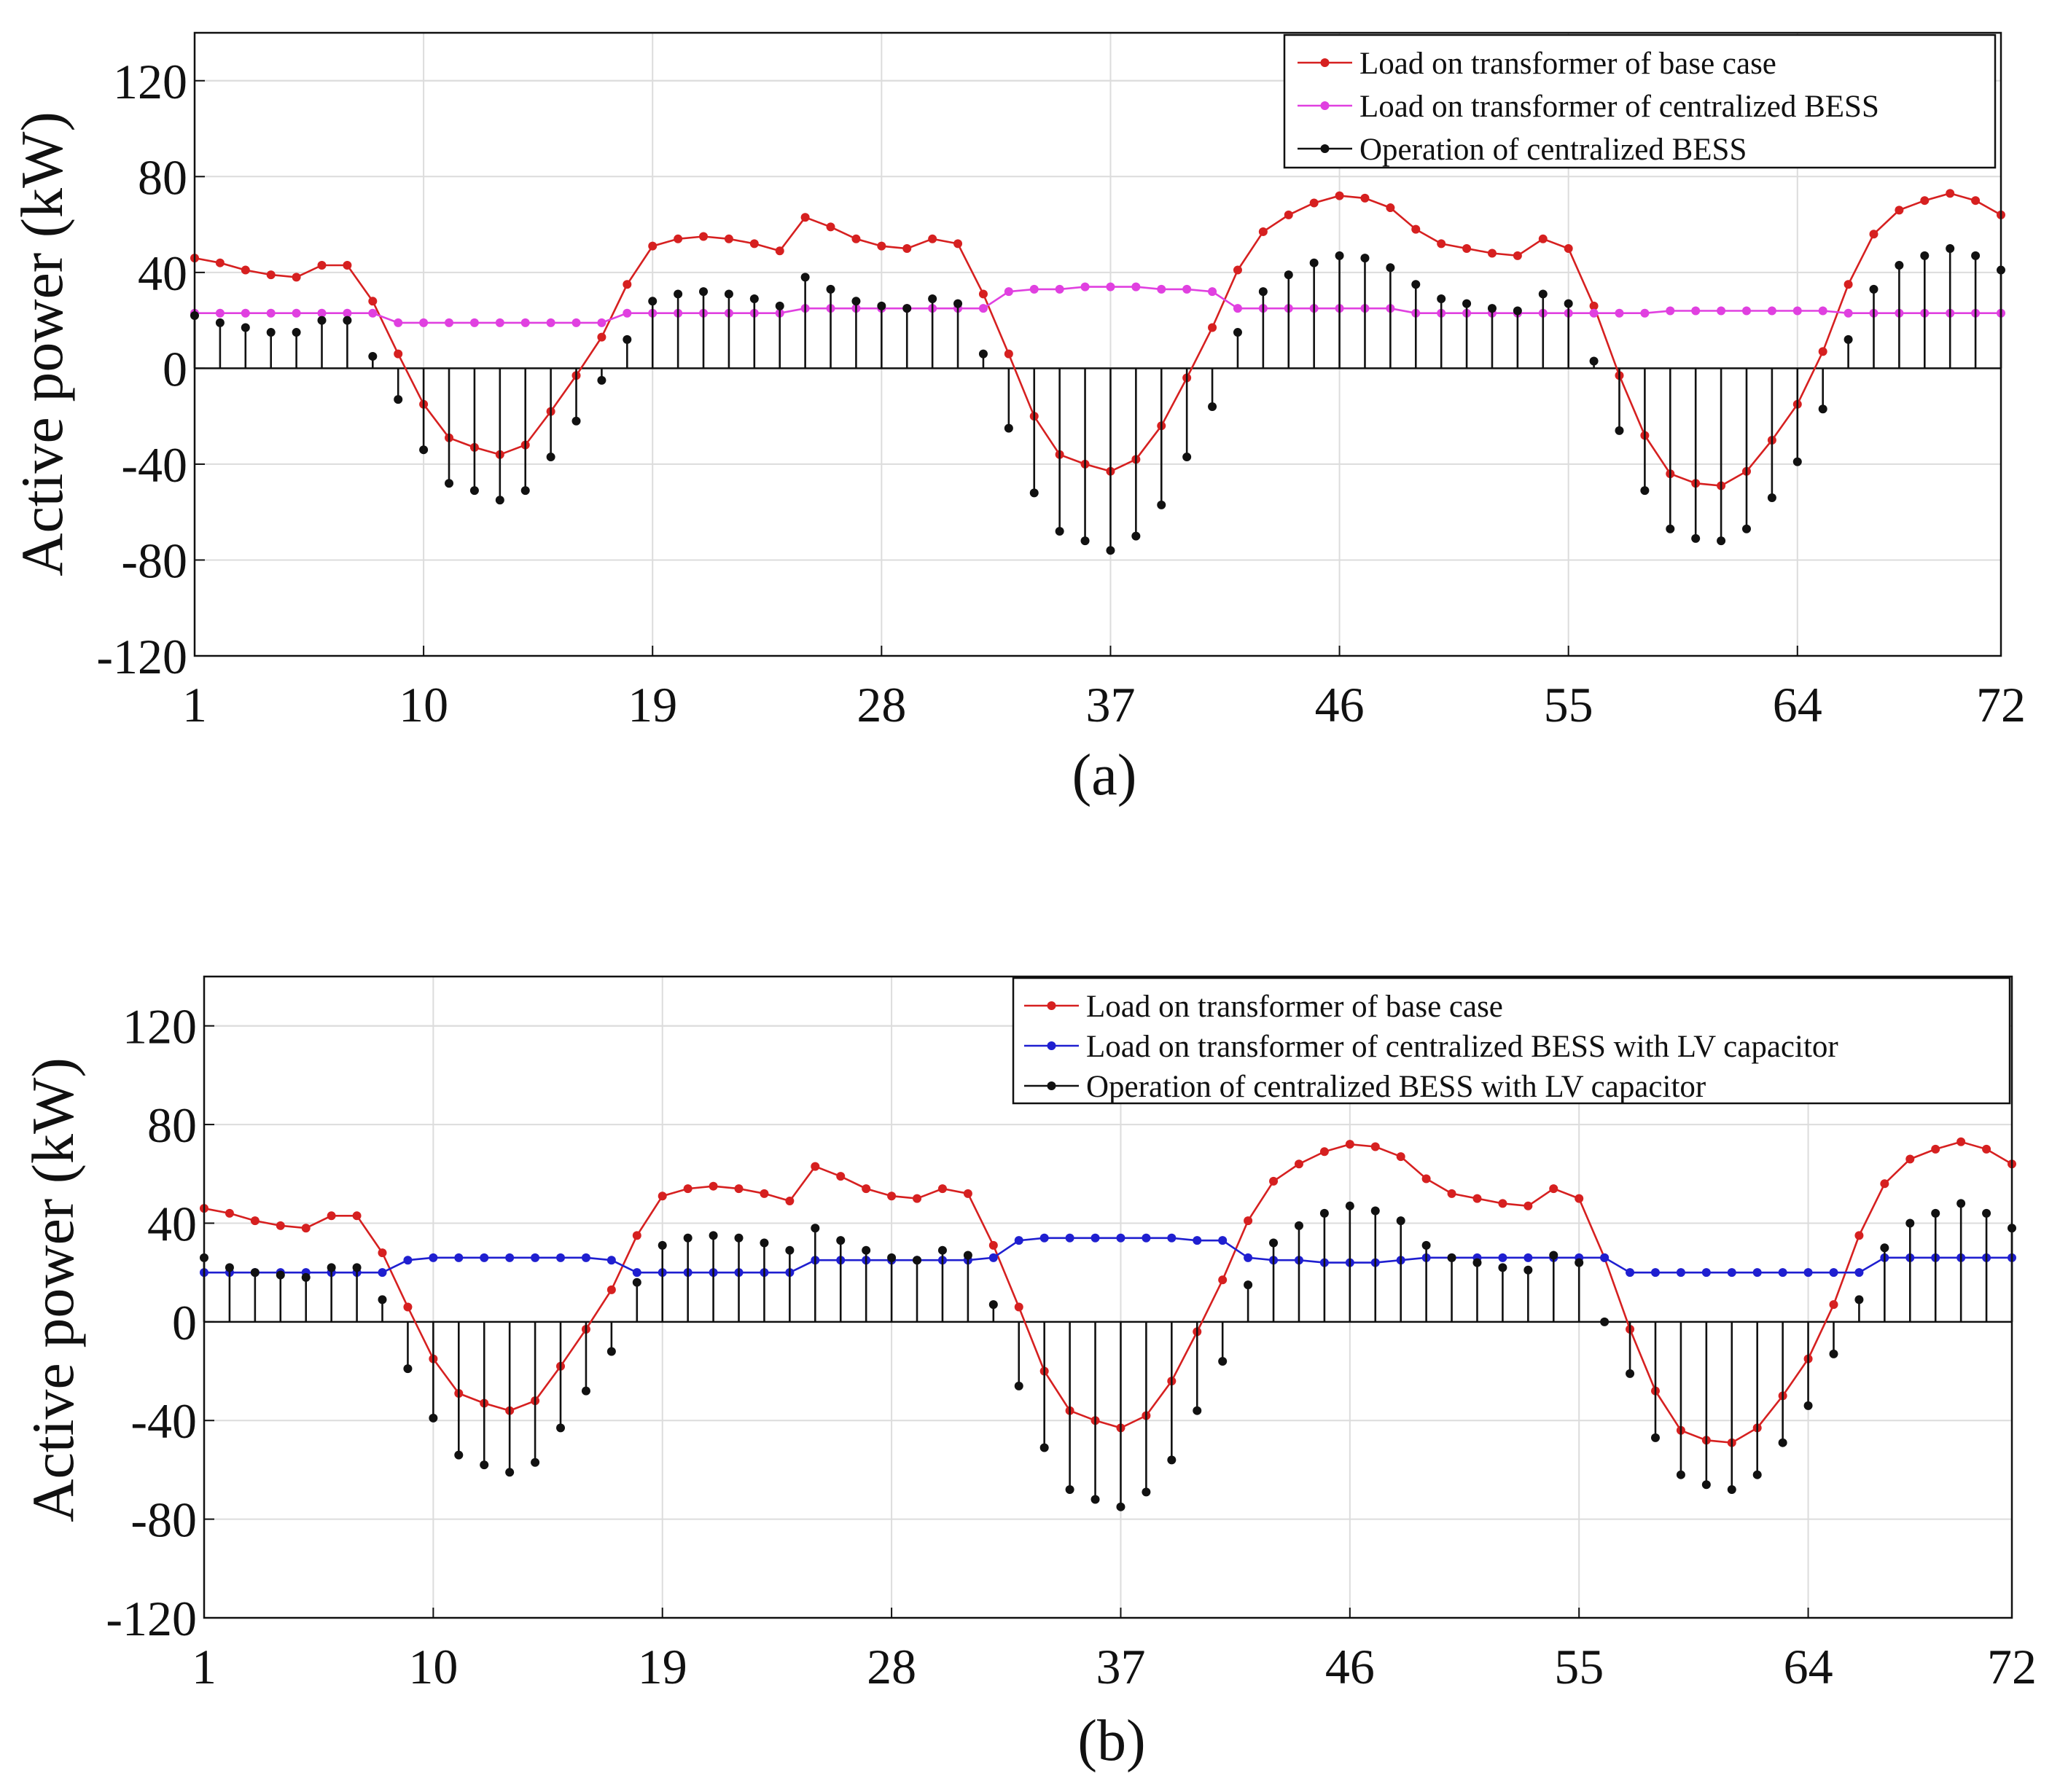 The width and height of the screenshot is (2060, 1792). What do you see at coordinates (1294, 1007) in the screenshot?
I see `legend-label: Load on transformer of base case` at bounding box center [1294, 1007].